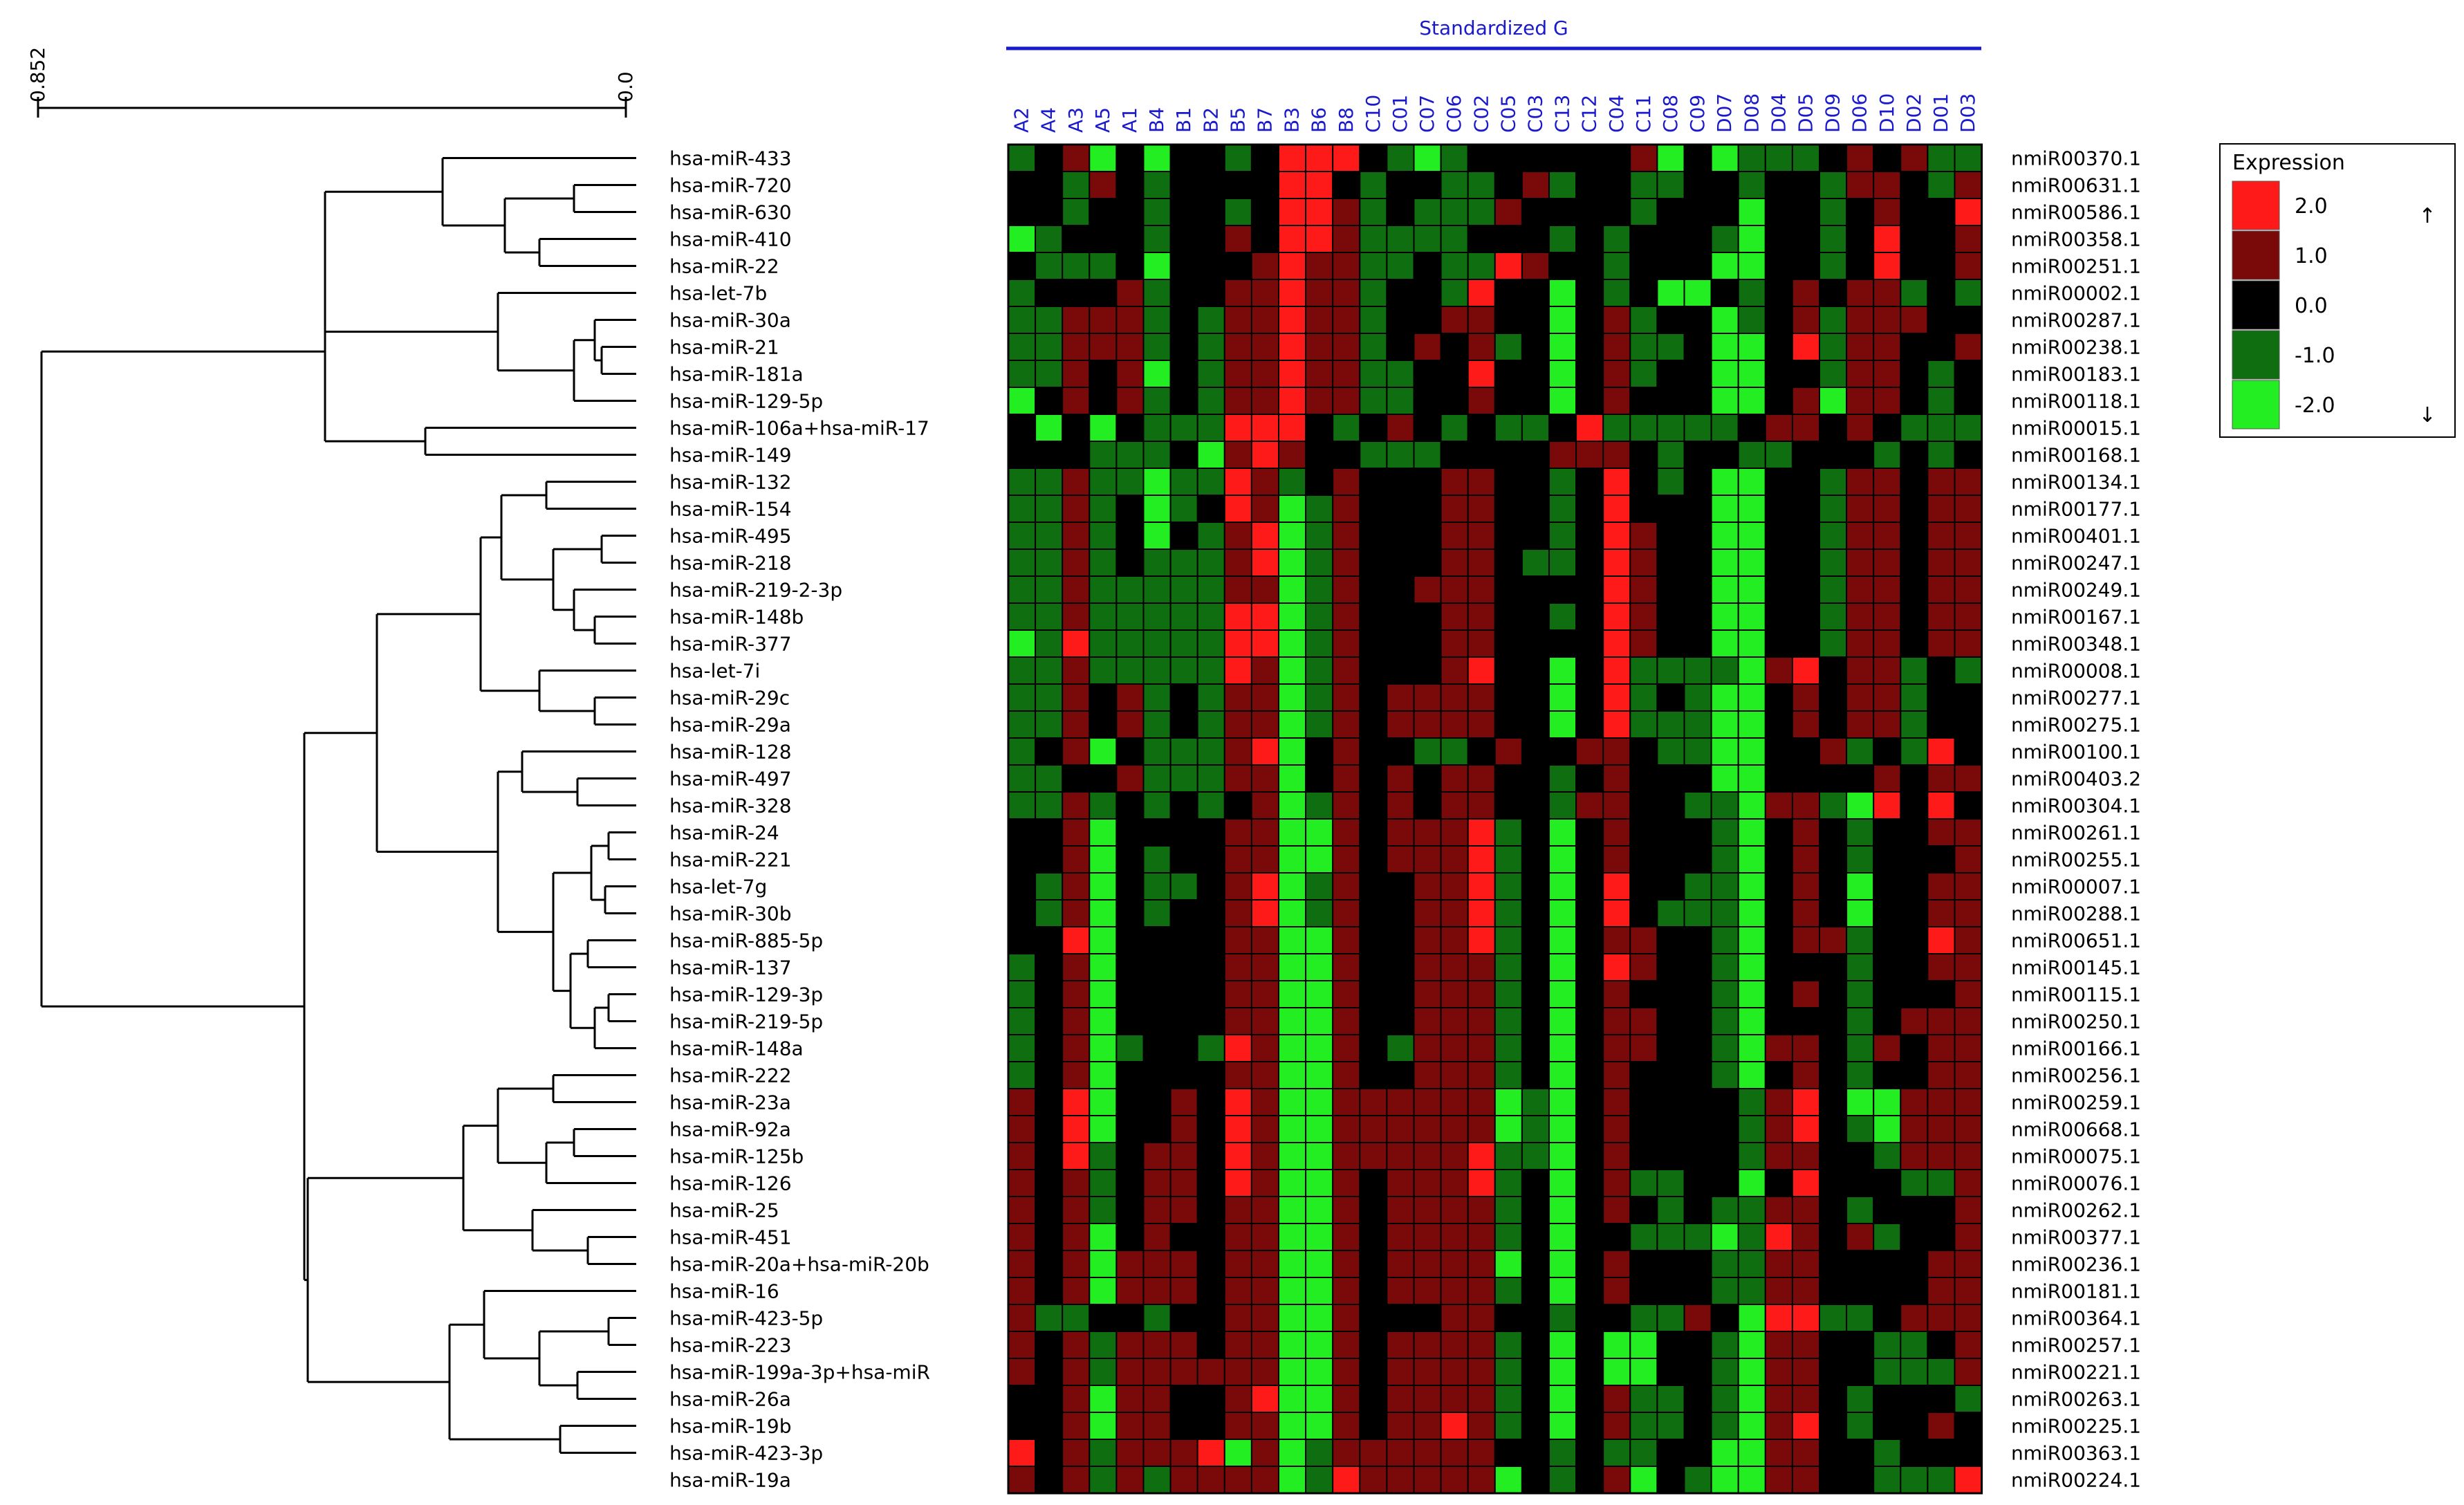  Describe the element at coordinates (2076, 887) in the screenshot. I see `row-id-label: nmiR00007.1` at that location.